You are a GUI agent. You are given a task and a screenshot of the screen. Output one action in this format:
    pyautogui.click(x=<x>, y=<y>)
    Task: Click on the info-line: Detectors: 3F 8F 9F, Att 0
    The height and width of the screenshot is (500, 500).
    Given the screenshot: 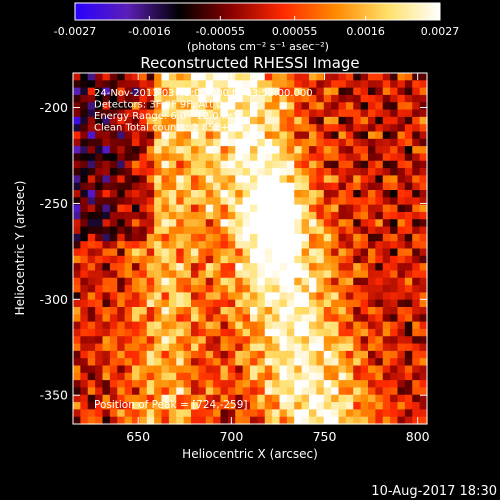 What is the action you would take?
    pyautogui.click(x=158, y=105)
    